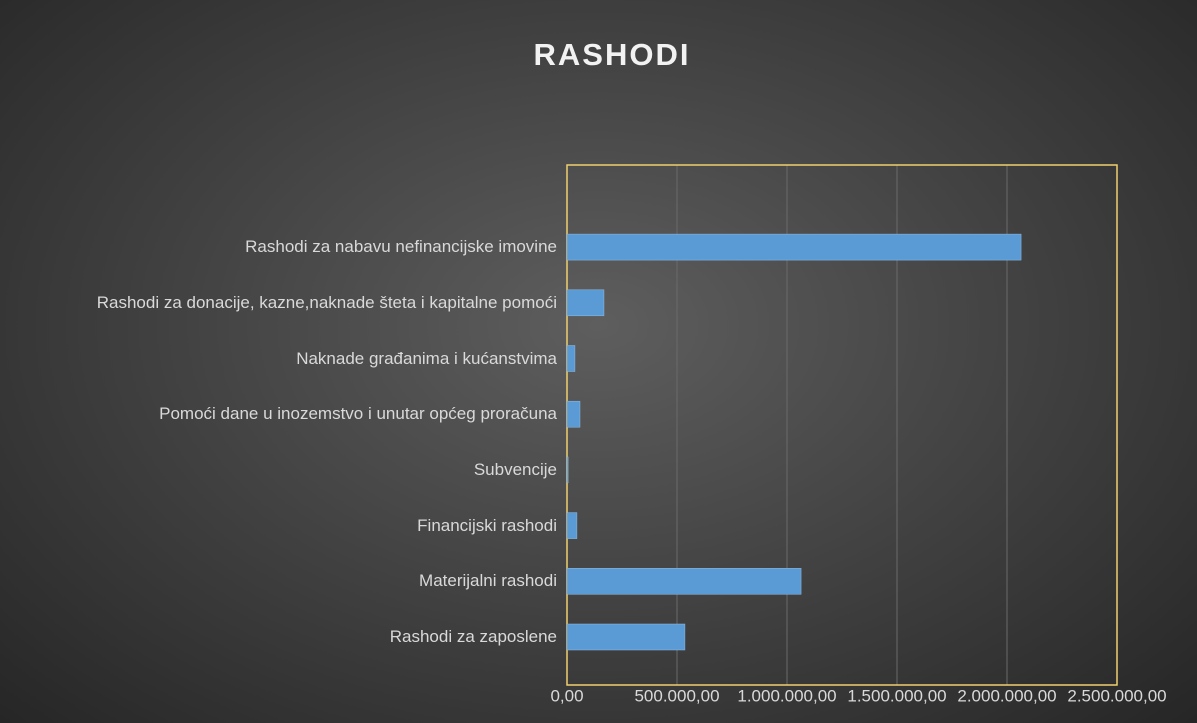 Image resolution: width=1197 pixels, height=723 pixels. Describe the element at coordinates (612, 54) in the screenshot. I see `chart-title: RASHODI` at that location.